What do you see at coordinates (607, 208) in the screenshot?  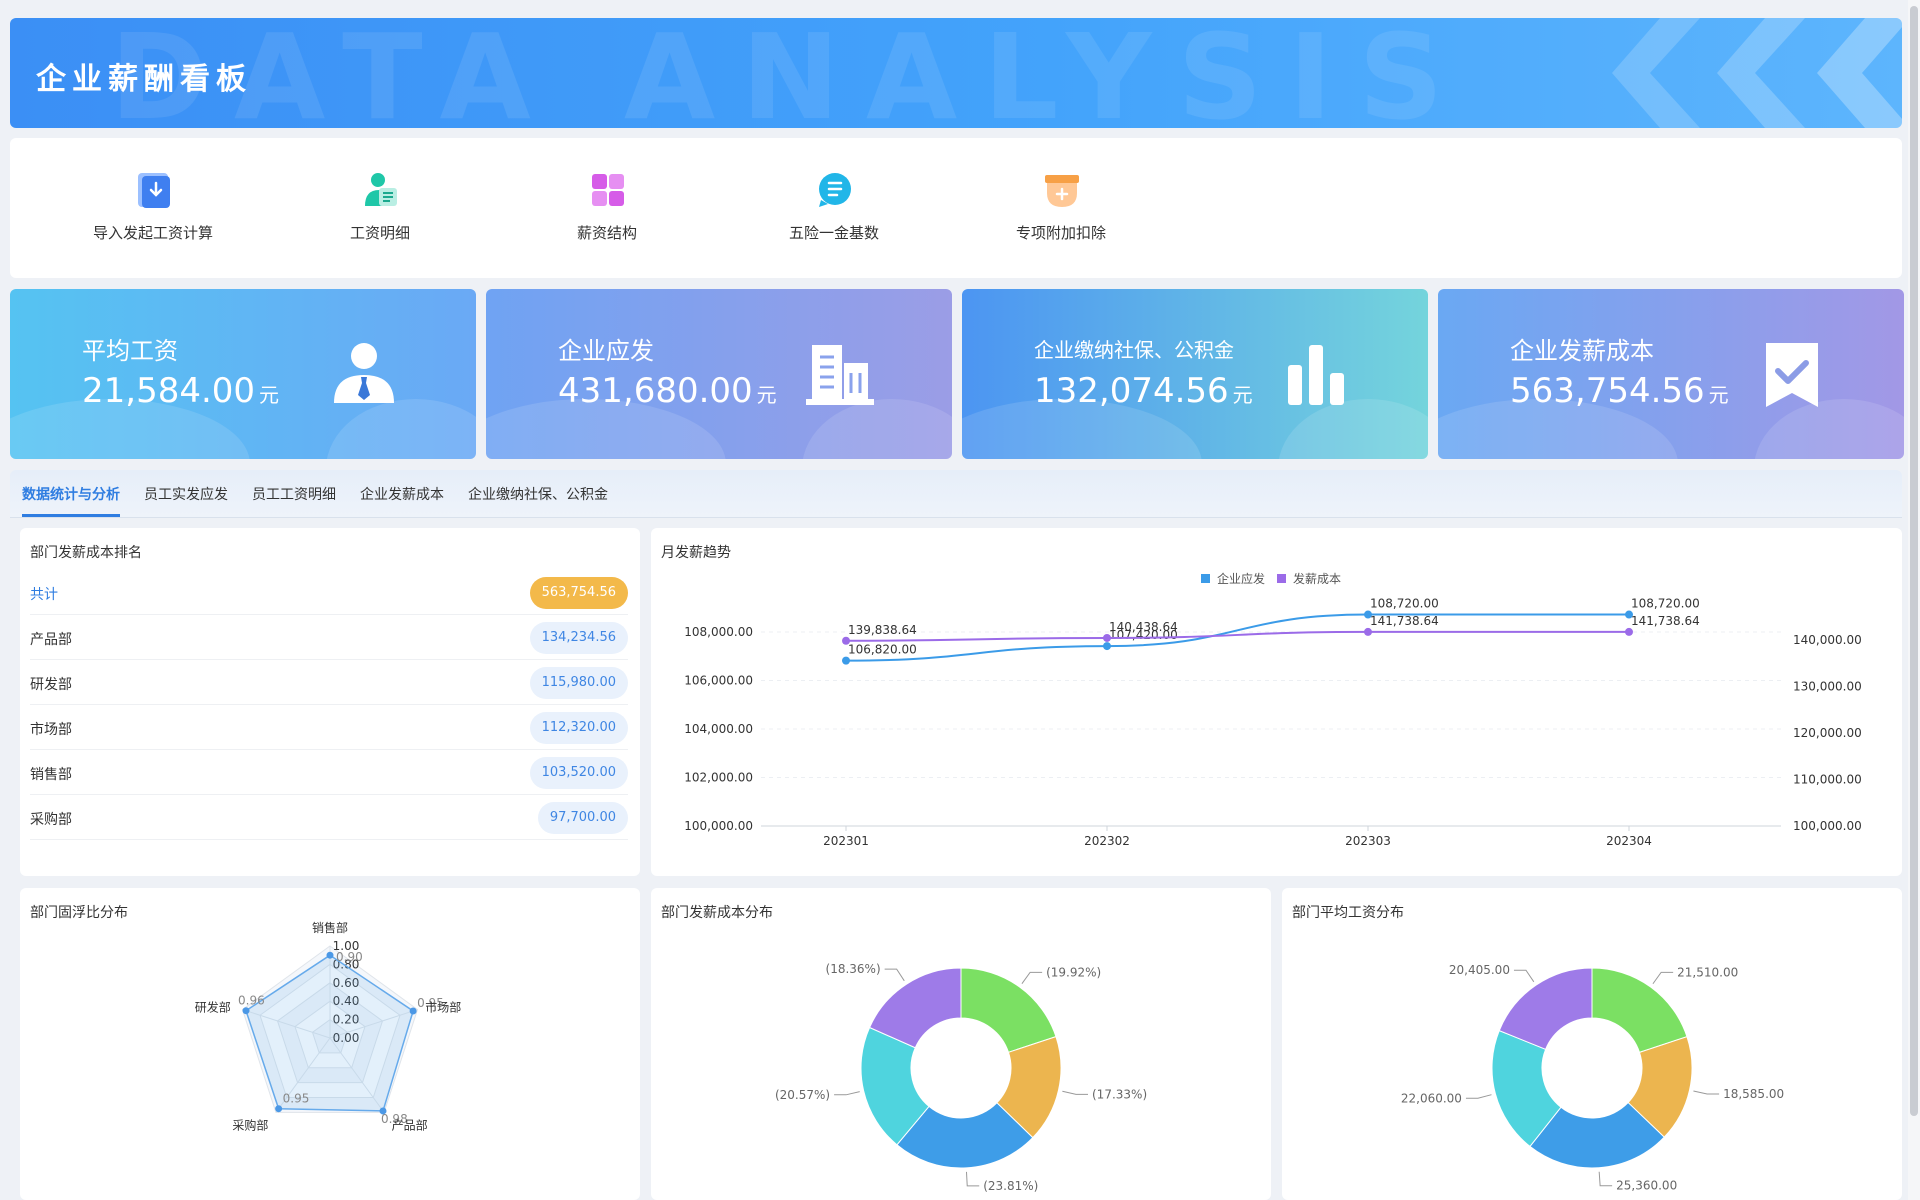 I see `shortcut-salary-structure: 薪资结构` at bounding box center [607, 208].